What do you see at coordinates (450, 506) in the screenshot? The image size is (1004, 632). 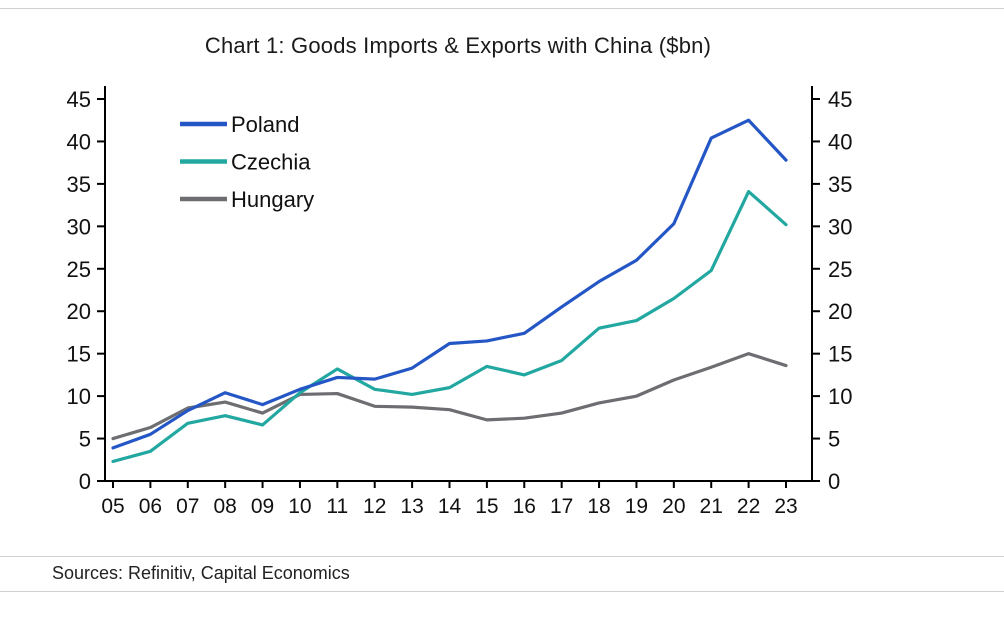 I see `x-tick-label: 14` at bounding box center [450, 506].